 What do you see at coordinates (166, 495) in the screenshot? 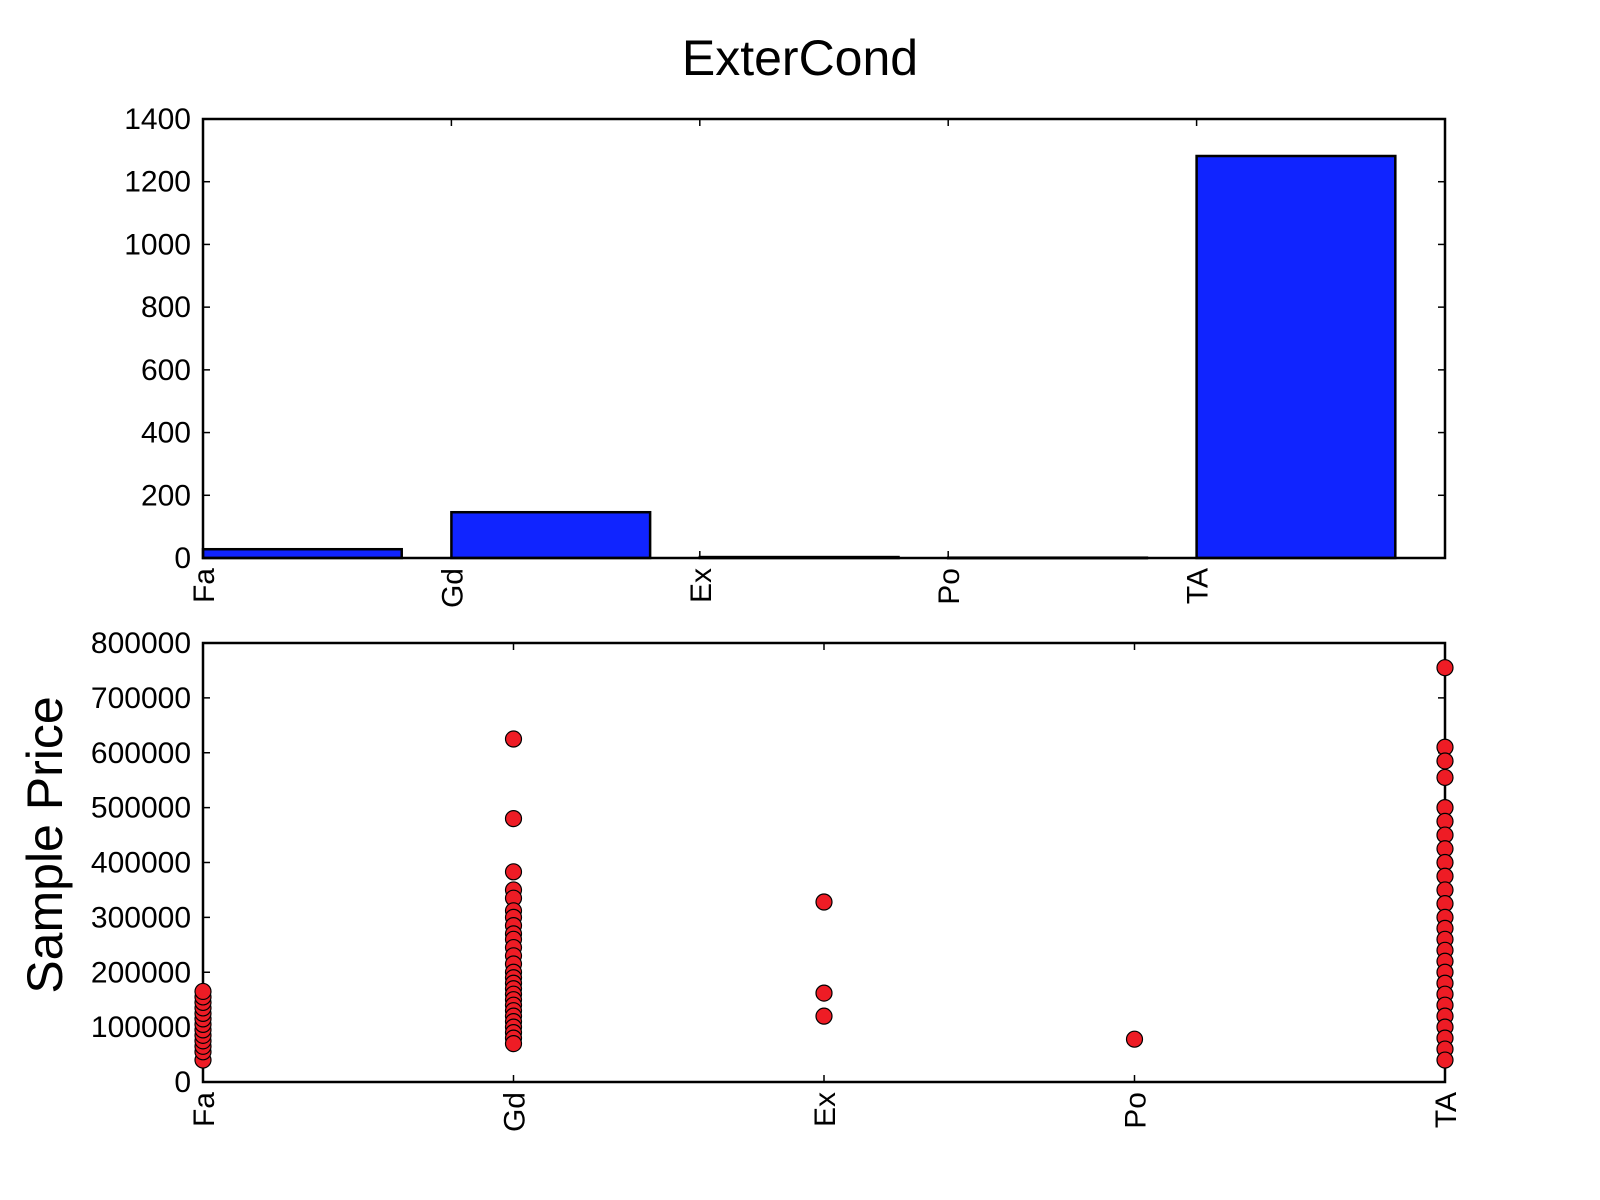
I see `bar-ytick-label: 200` at bounding box center [166, 495].